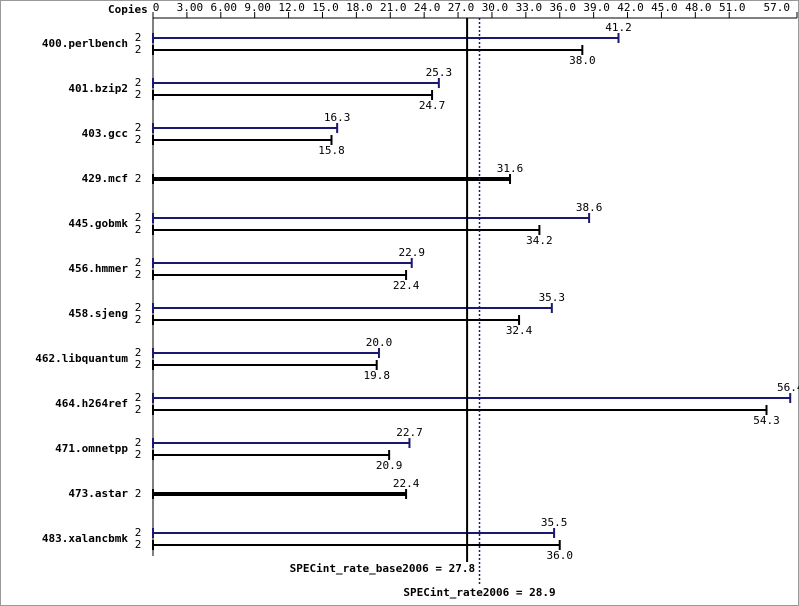 Image resolution: width=799 pixels, height=606 pixels. Describe the element at coordinates (554, 522) in the screenshot. I see `value-label: 35.5` at that location.